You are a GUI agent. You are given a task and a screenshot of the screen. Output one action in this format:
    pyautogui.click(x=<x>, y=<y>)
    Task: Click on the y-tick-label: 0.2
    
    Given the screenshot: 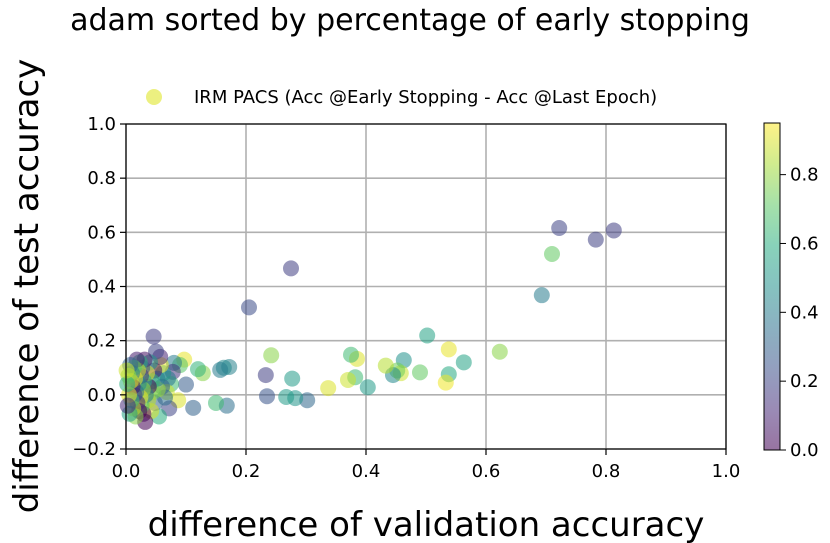 What is the action you would take?
    pyautogui.click(x=101, y=341)
    